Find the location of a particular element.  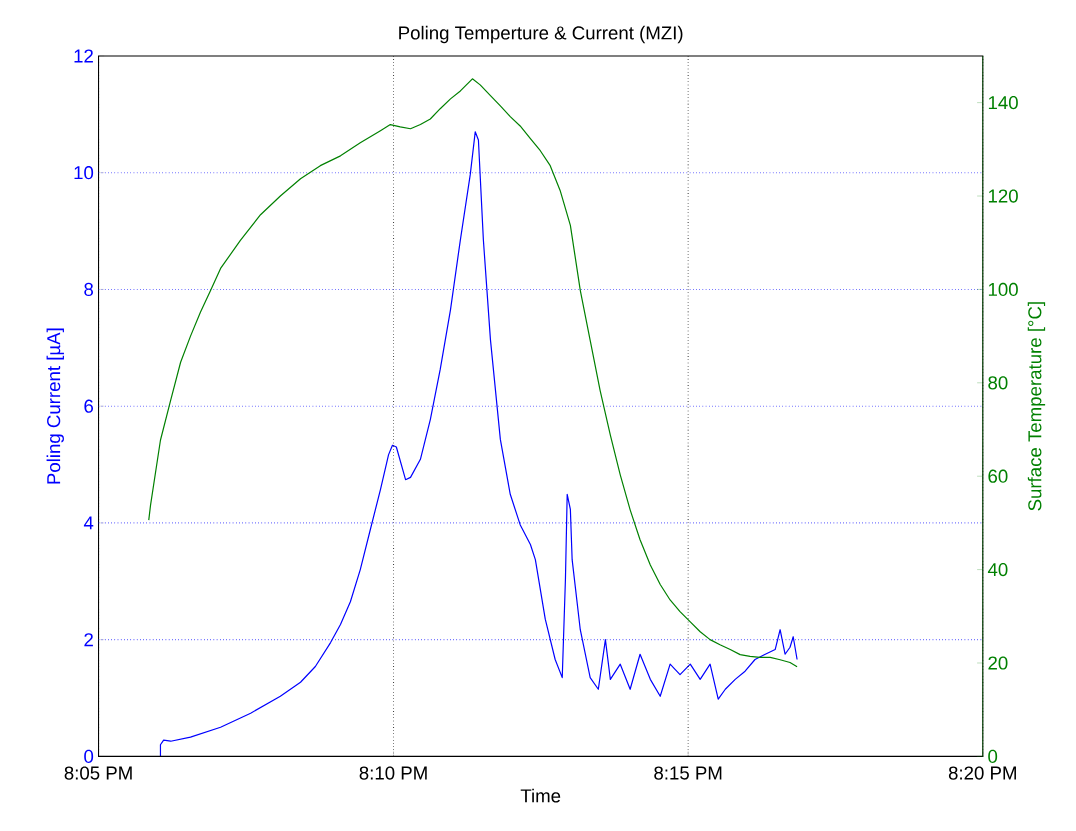

y2-tick-label: 0 is located at coordinates (993, 756).